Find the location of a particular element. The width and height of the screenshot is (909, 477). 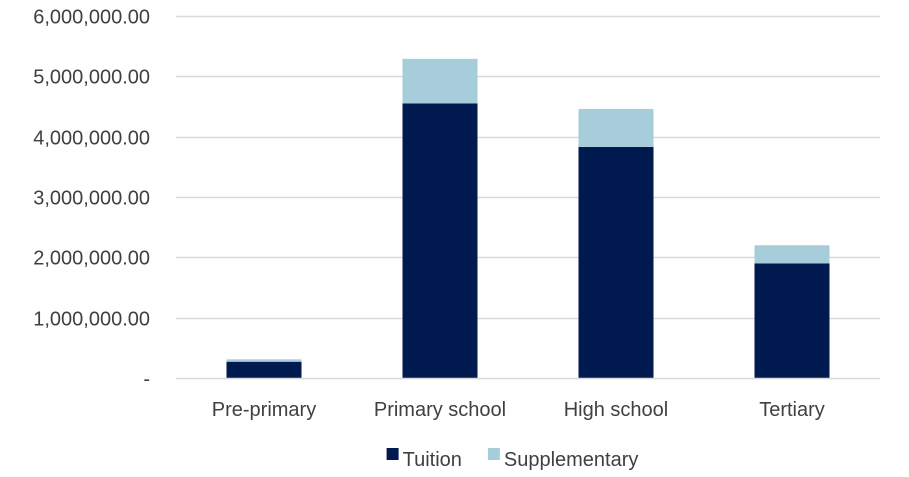

y-tick-label: - is located at coordinates (146, 380).